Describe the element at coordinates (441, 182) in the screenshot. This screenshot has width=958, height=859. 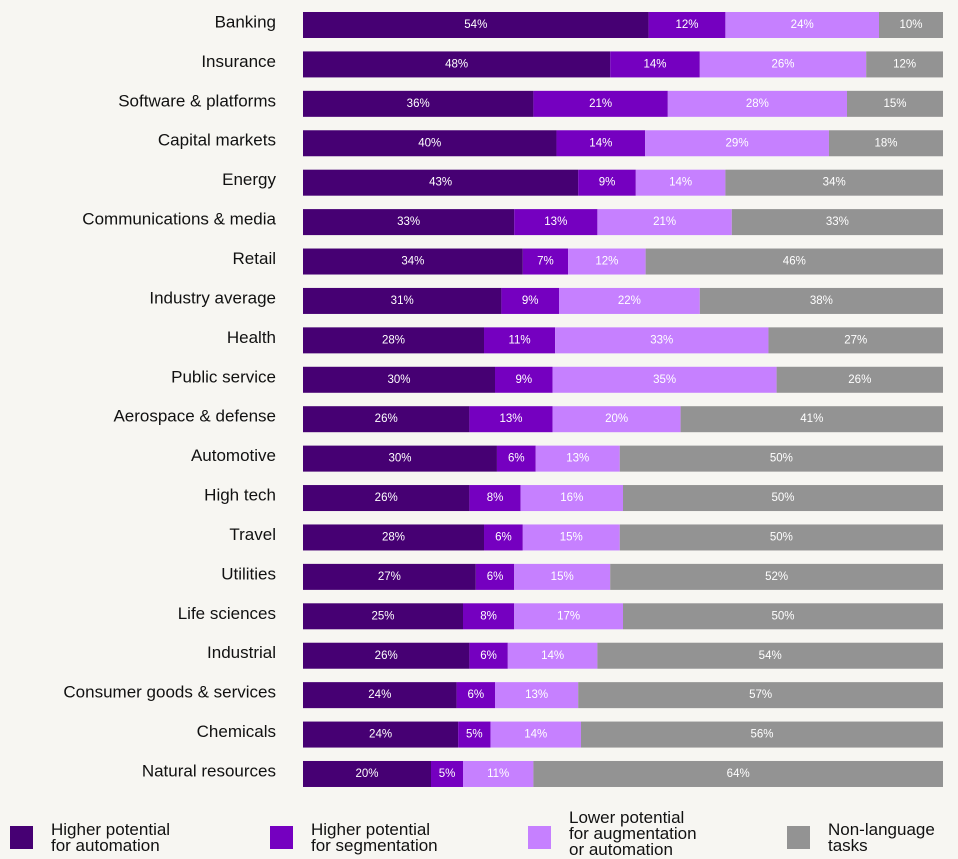
I see `bar-segment-energy-s0` at that location.